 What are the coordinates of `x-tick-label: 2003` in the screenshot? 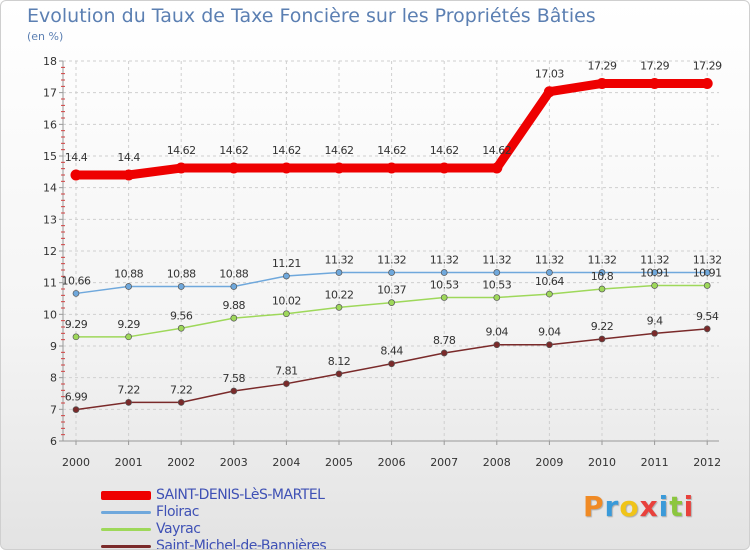 It's located at (234, 462).